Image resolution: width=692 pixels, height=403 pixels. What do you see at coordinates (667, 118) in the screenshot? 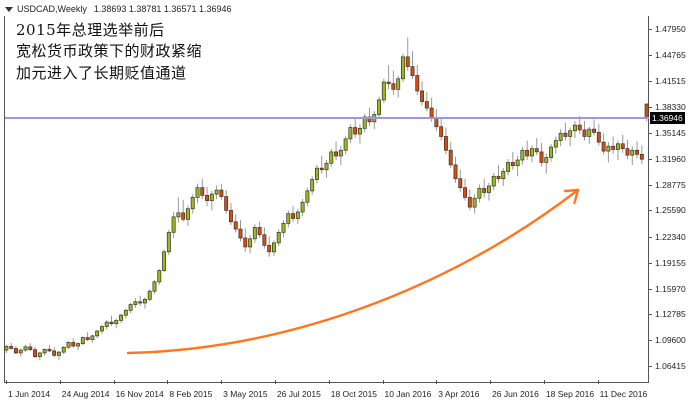
I see `current-price-tag: 1.36946` at bounding box center [667, 118].